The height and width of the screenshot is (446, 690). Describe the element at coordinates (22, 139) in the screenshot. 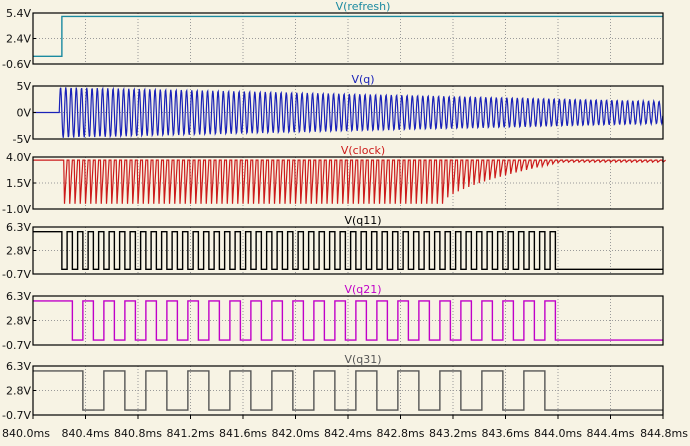

I see `y-tick-label: -5V` at that location.